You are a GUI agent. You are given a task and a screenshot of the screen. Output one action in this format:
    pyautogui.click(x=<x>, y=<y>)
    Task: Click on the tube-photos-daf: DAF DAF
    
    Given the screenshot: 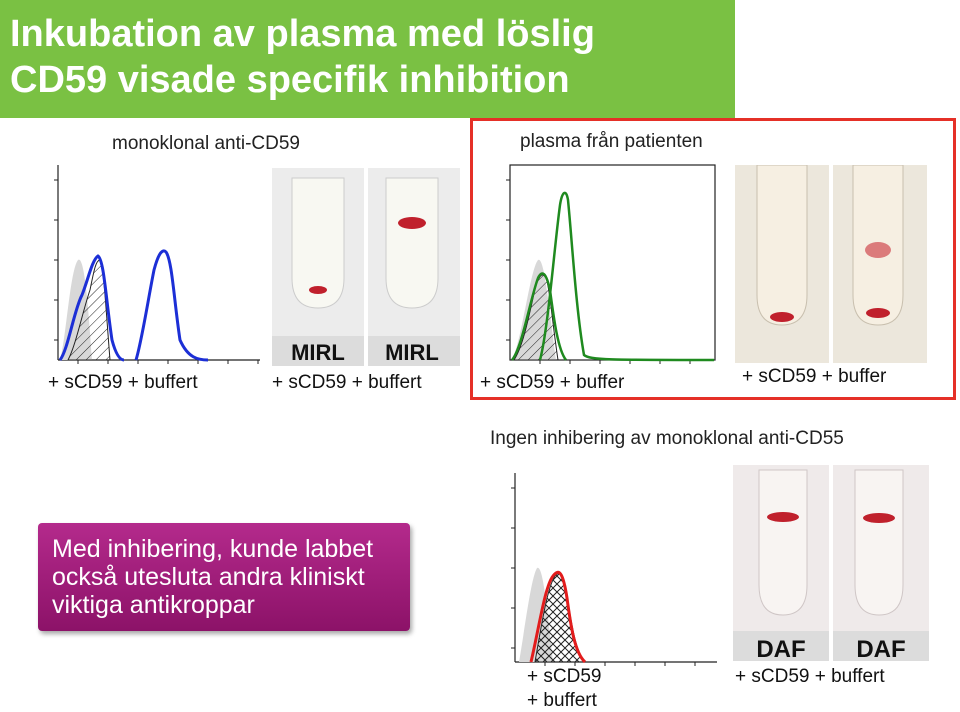 What is the action you would take?
    pyautogui.click(x=831, y=564)
    